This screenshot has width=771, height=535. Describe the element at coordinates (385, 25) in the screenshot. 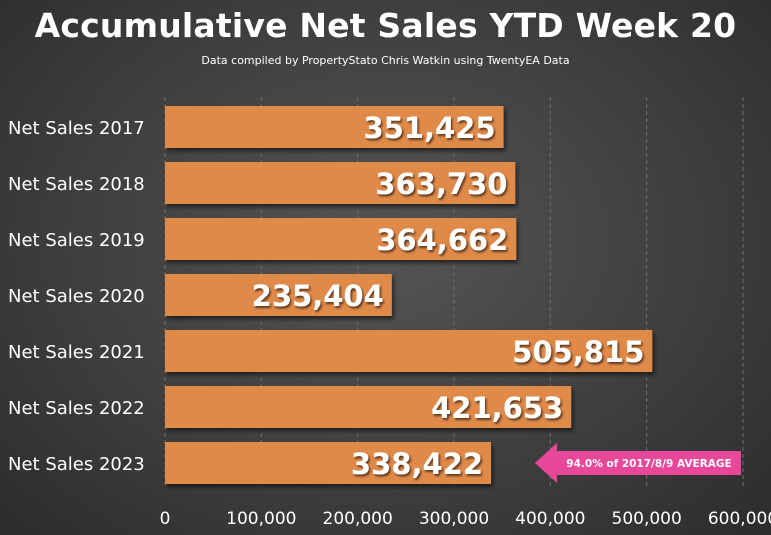

I see `chart-title: Accumulative Net Sales YTD Week 20` at that location.